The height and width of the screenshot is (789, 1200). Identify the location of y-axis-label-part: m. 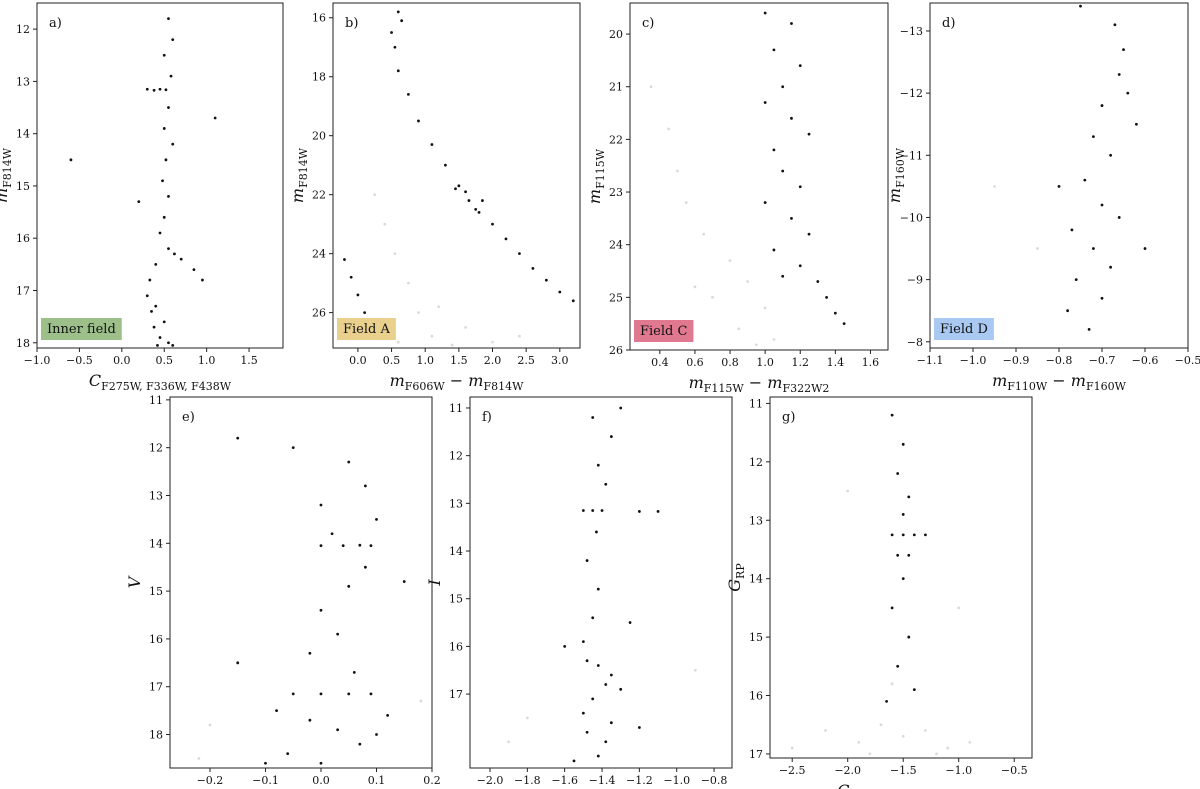
(594, 196).